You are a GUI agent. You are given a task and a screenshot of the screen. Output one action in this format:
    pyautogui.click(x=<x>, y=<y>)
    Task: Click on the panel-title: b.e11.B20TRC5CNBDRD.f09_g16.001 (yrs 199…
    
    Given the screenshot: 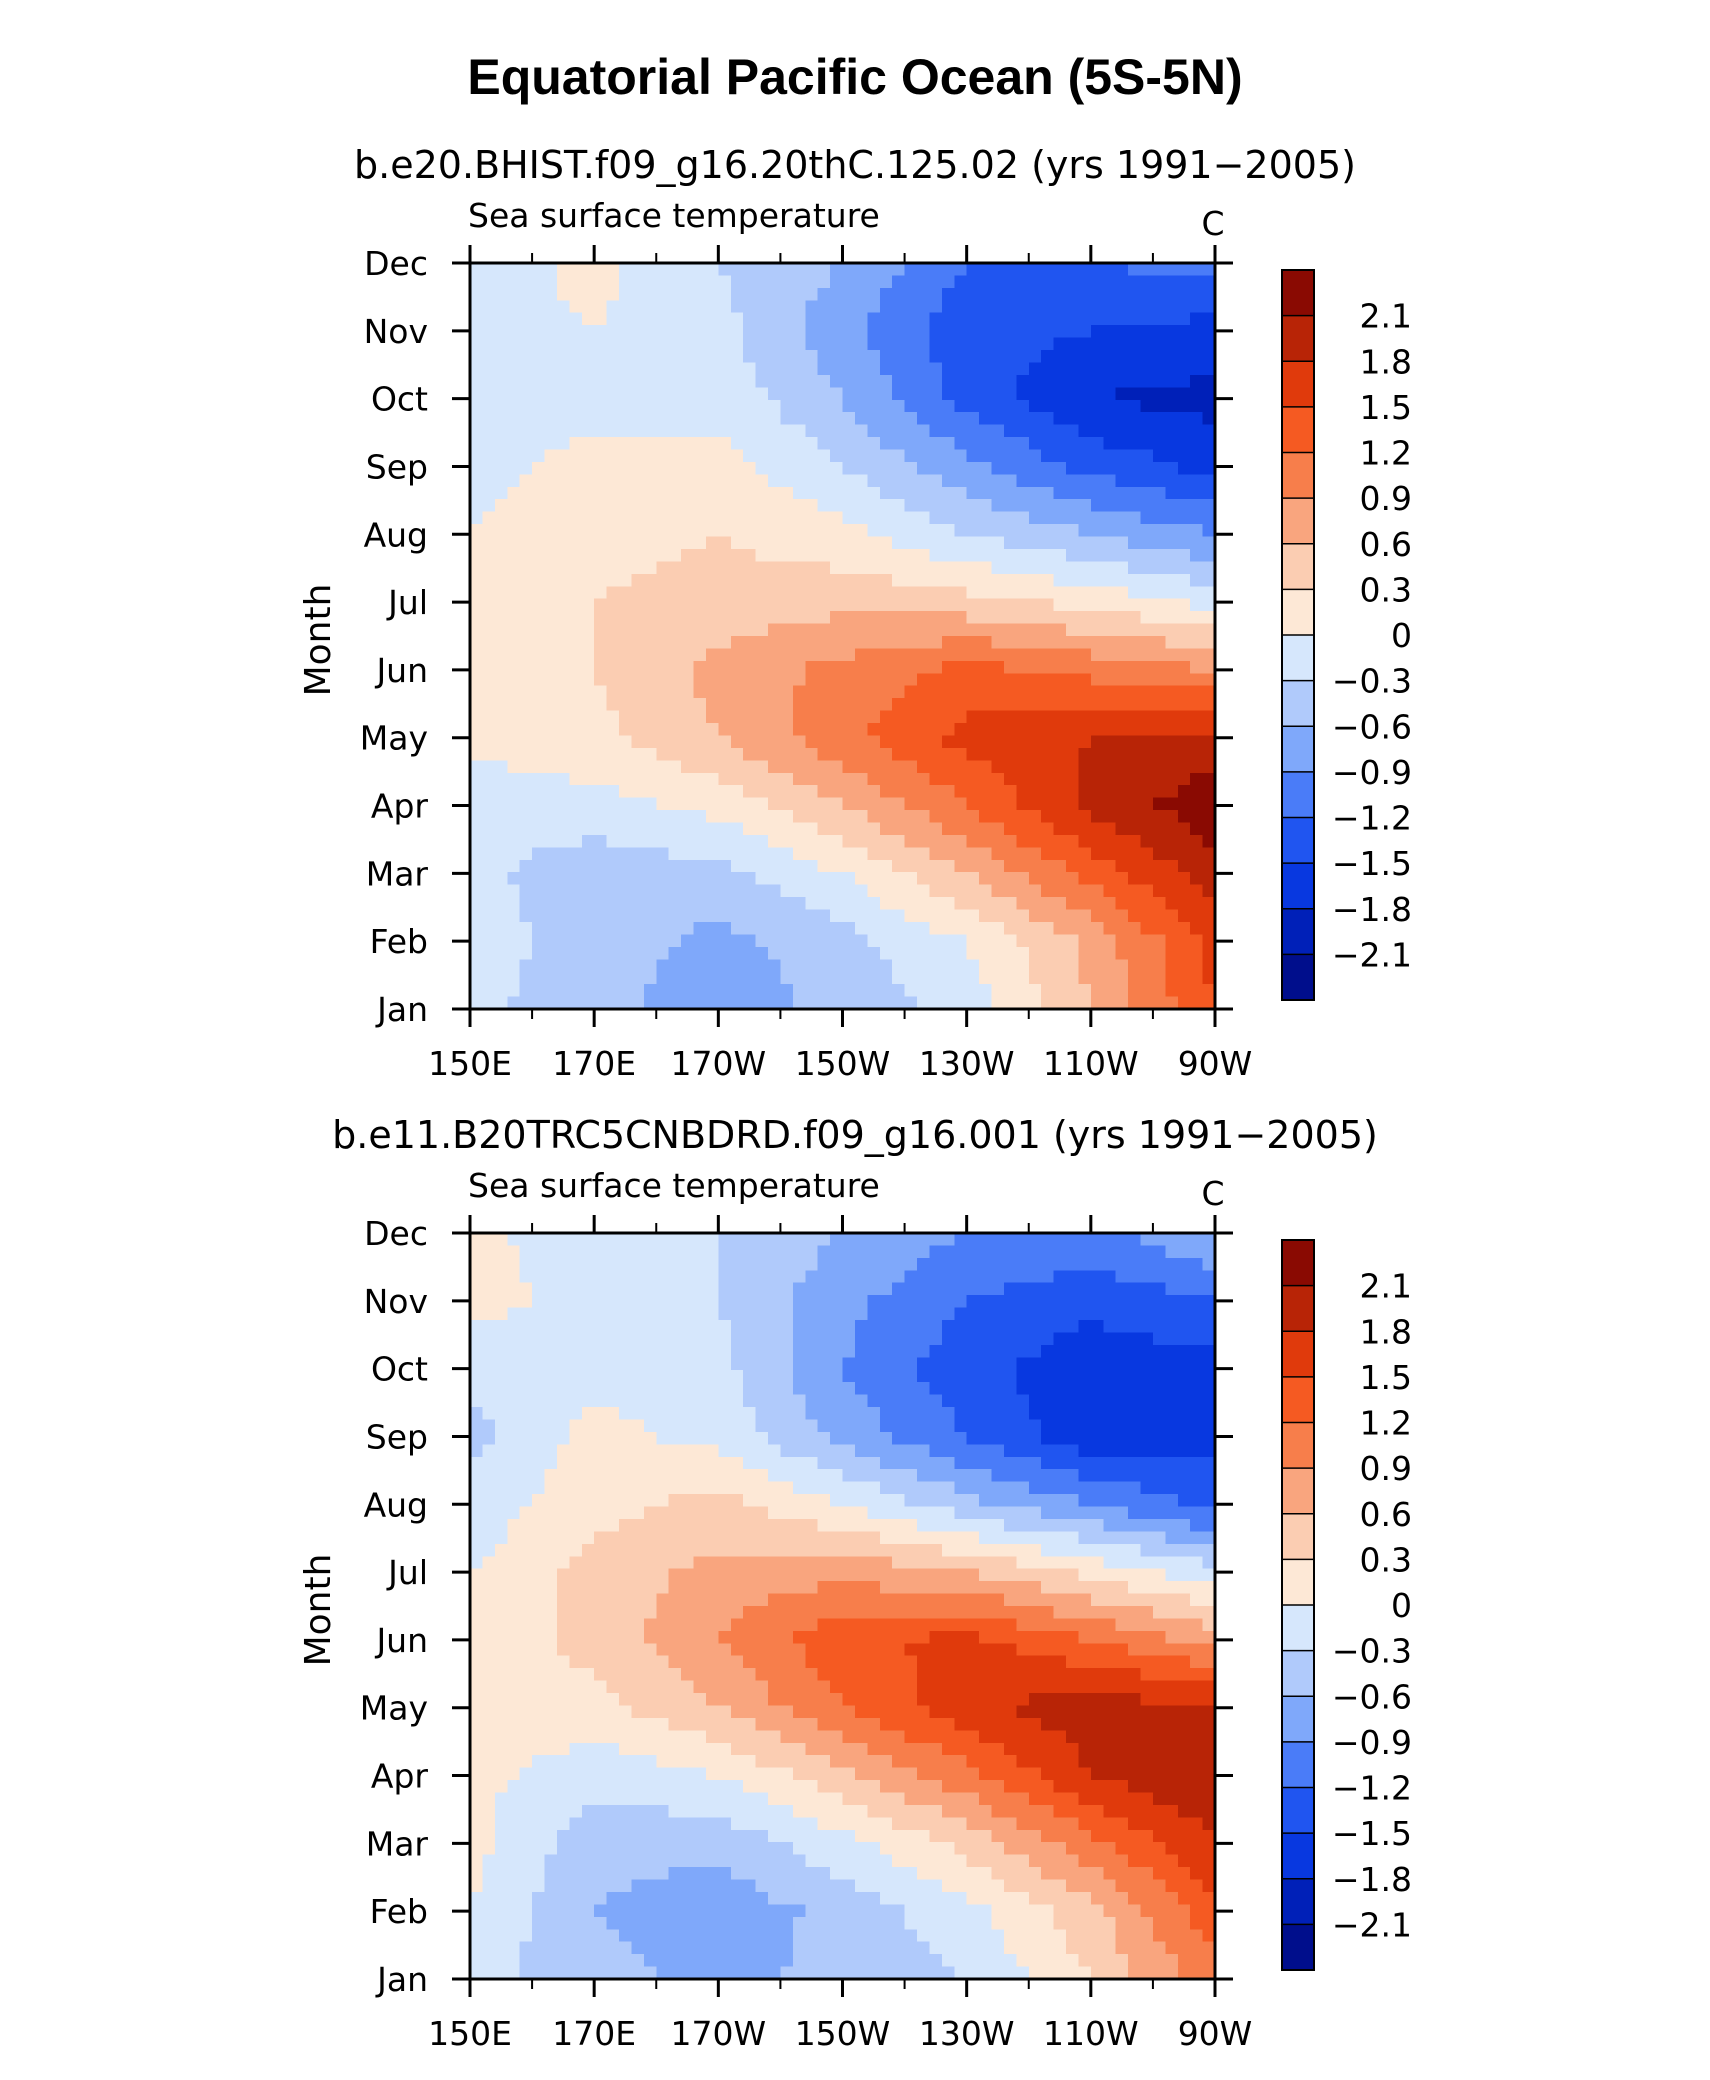 What is the action you would take?
    pyautogui.click(x=855, y=1135)
    